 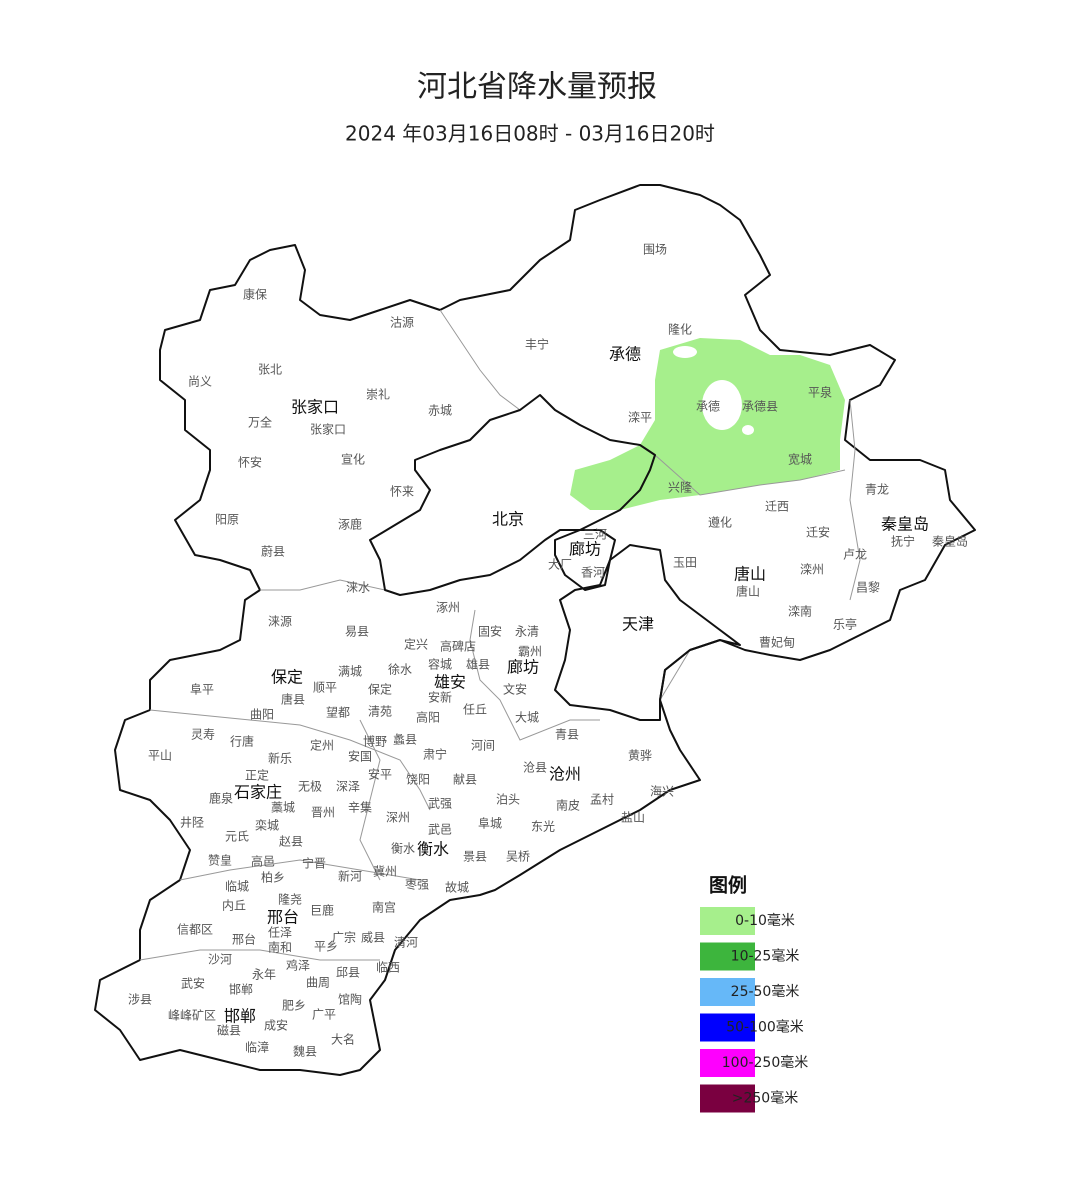 I want to click on county-label: 峰峰矿区, so click(x=192, y=1016).